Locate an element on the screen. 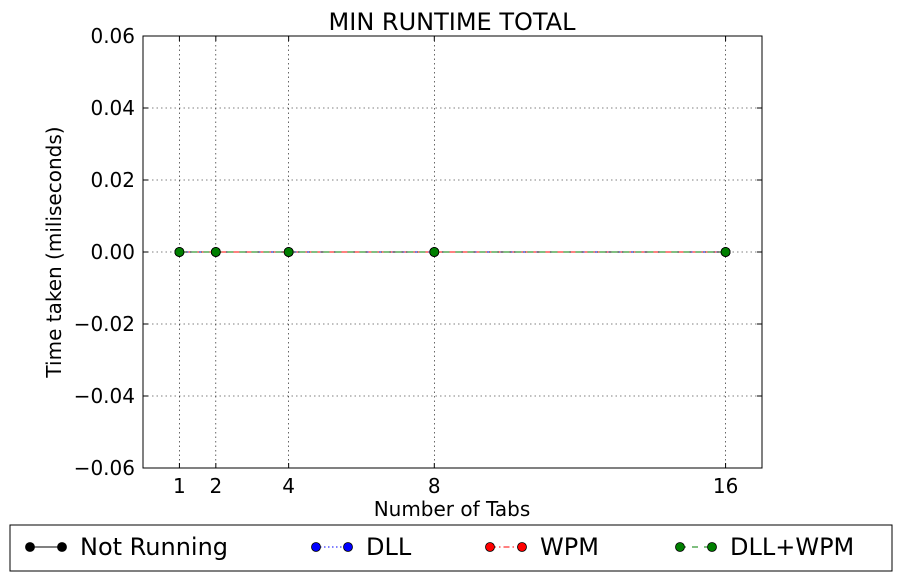  legend-label: Not Running is located at coordinates (154, 547).